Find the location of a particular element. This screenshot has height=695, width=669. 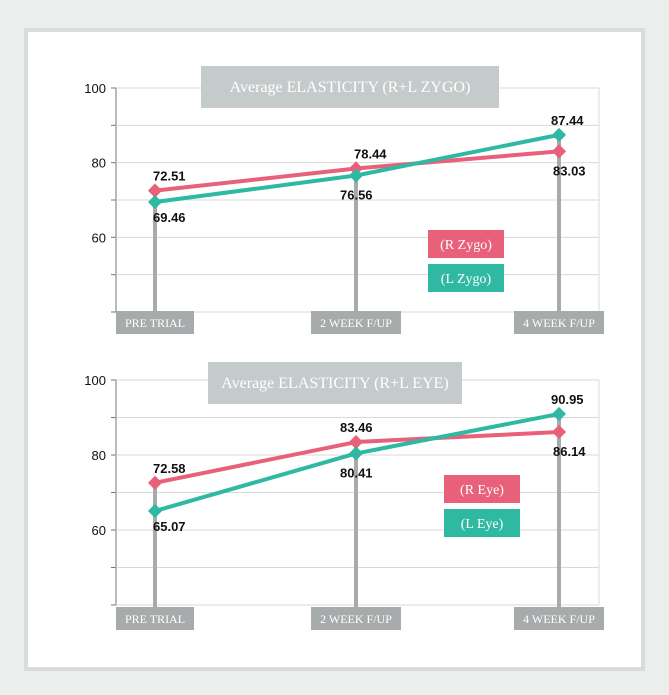

data-label: 83.46 is located at coordinates (356, 427).